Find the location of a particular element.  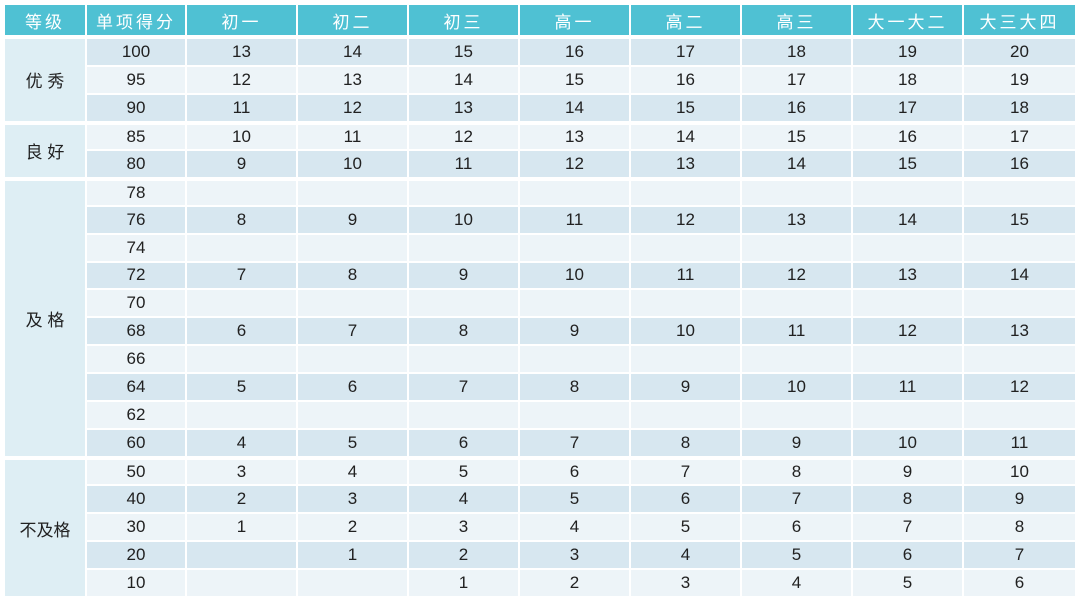

table-row: 60 4 5 6 7 8 9 10 11 is located at coordinates (540, 444).